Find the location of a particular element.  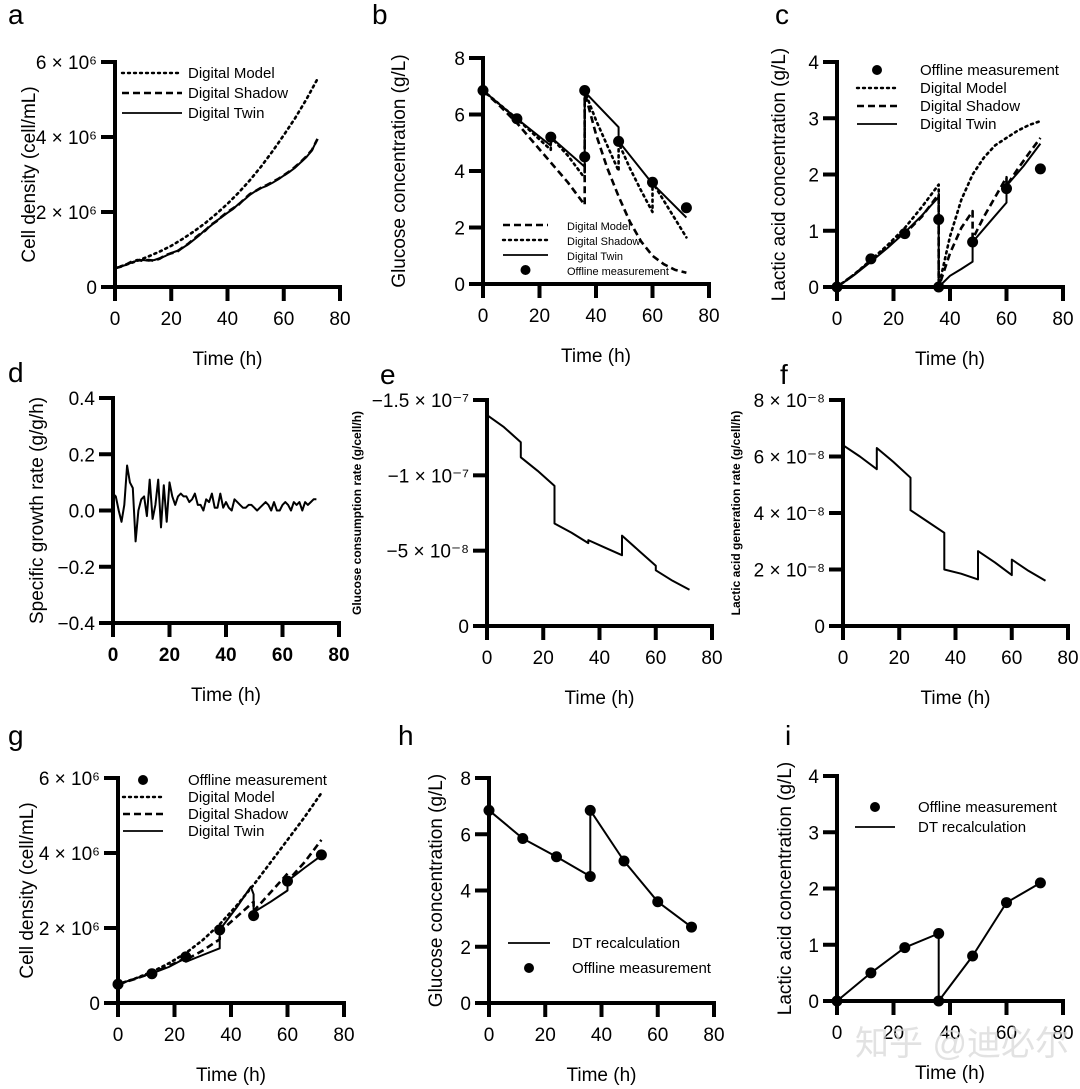

series-line-digital-model is located at coordinates (938, 204).